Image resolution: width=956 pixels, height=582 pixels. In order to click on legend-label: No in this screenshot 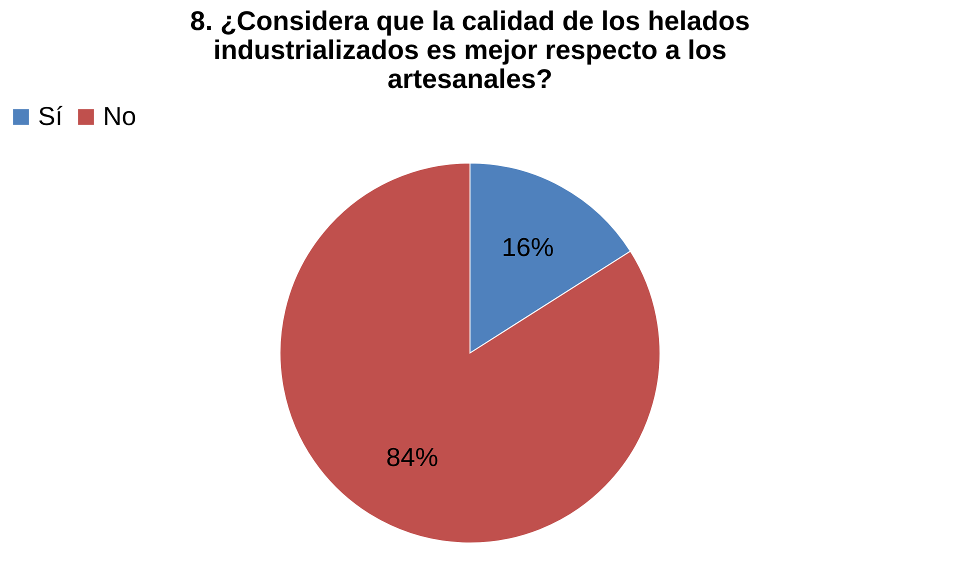, I will do `click(119, 116)`.